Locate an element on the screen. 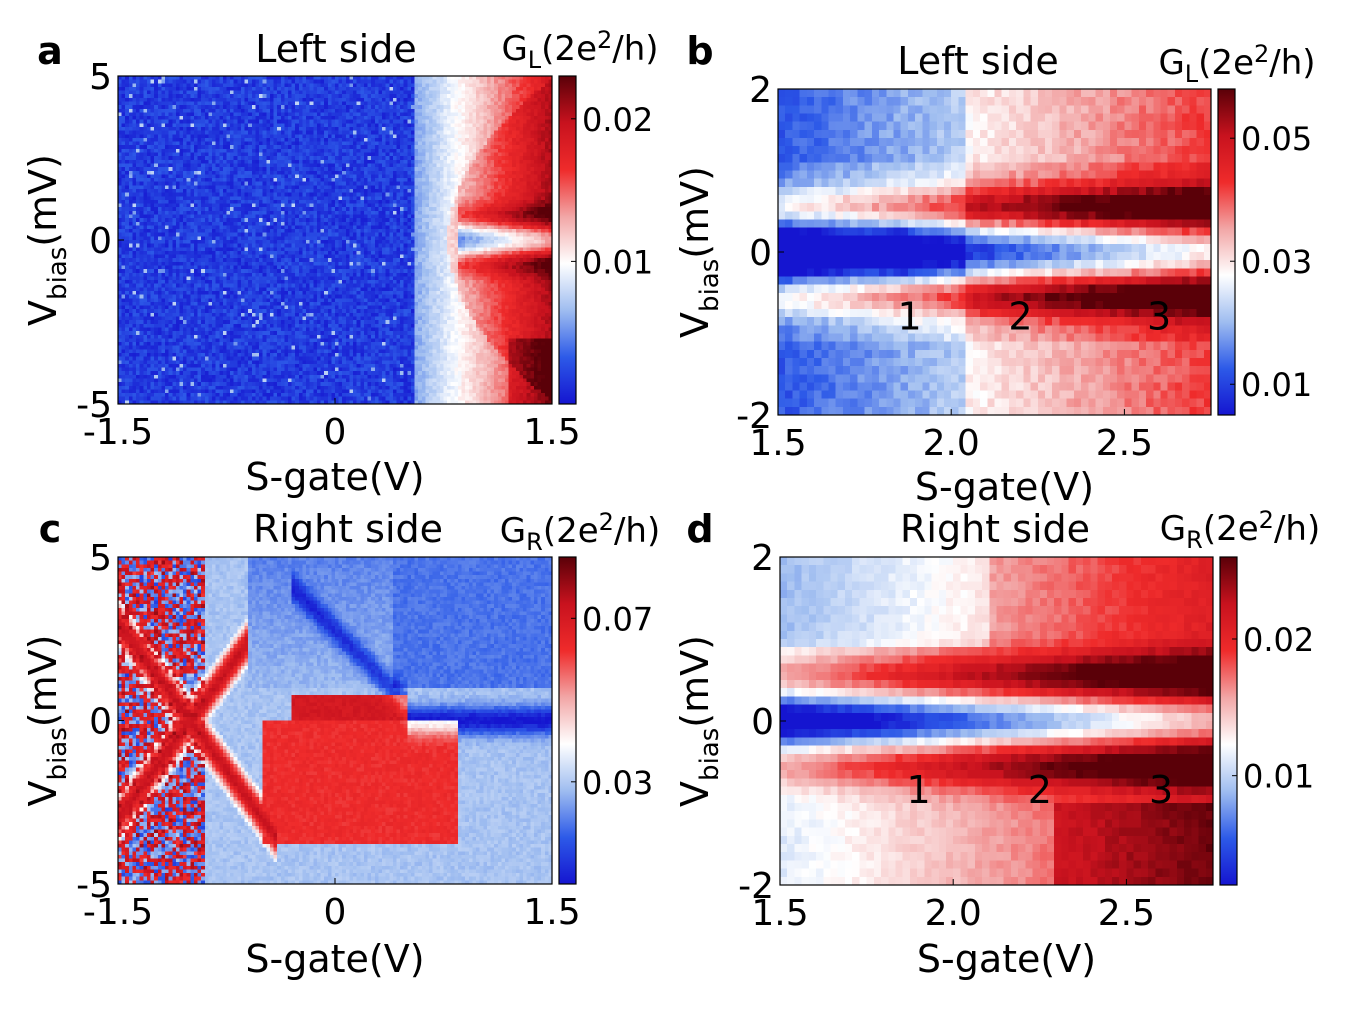  panel-label: a is located at coordinates (50, 51).